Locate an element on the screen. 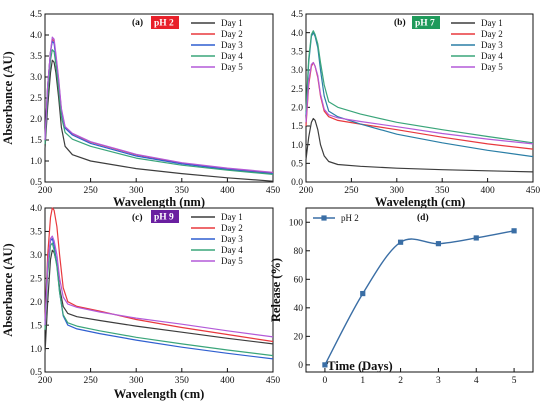 Image resolution: width=550 pixels, height=408 pixels. panel-a-xtick-label: 300 is located at coordinates (136, 191).